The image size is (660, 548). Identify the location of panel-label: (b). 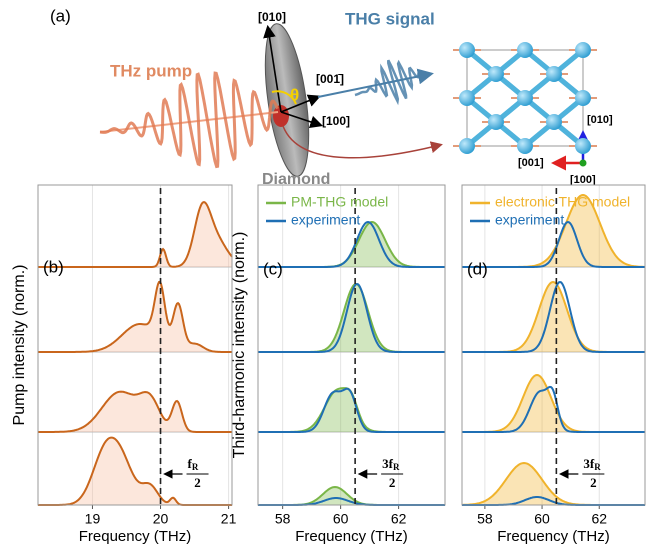
(53, 266).